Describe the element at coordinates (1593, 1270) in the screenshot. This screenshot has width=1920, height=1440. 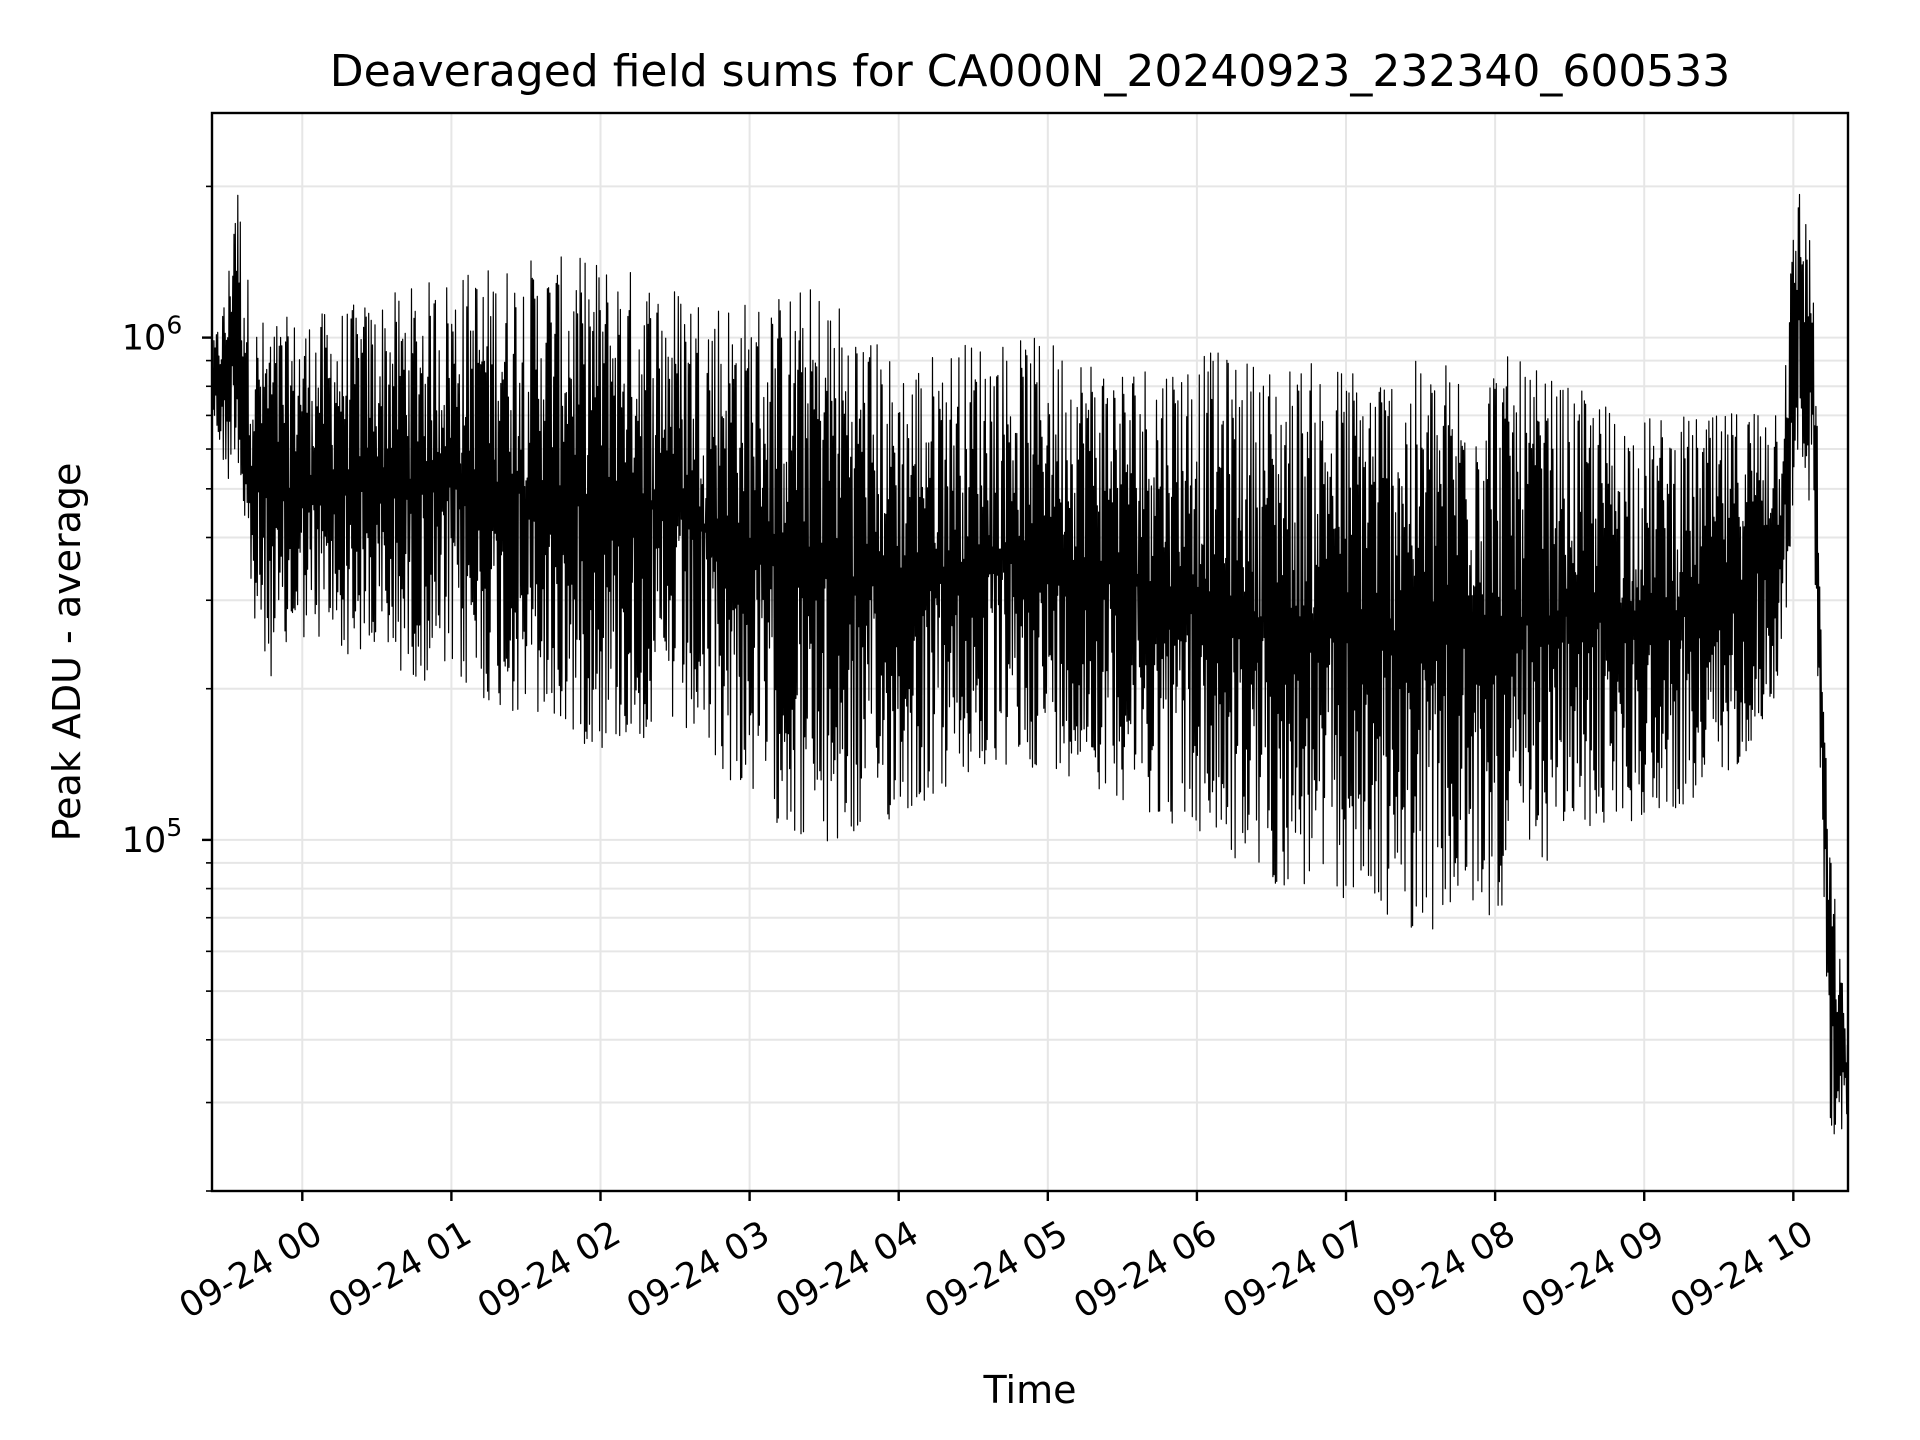
I see `x-tick-label: 09-24 09` at that location.